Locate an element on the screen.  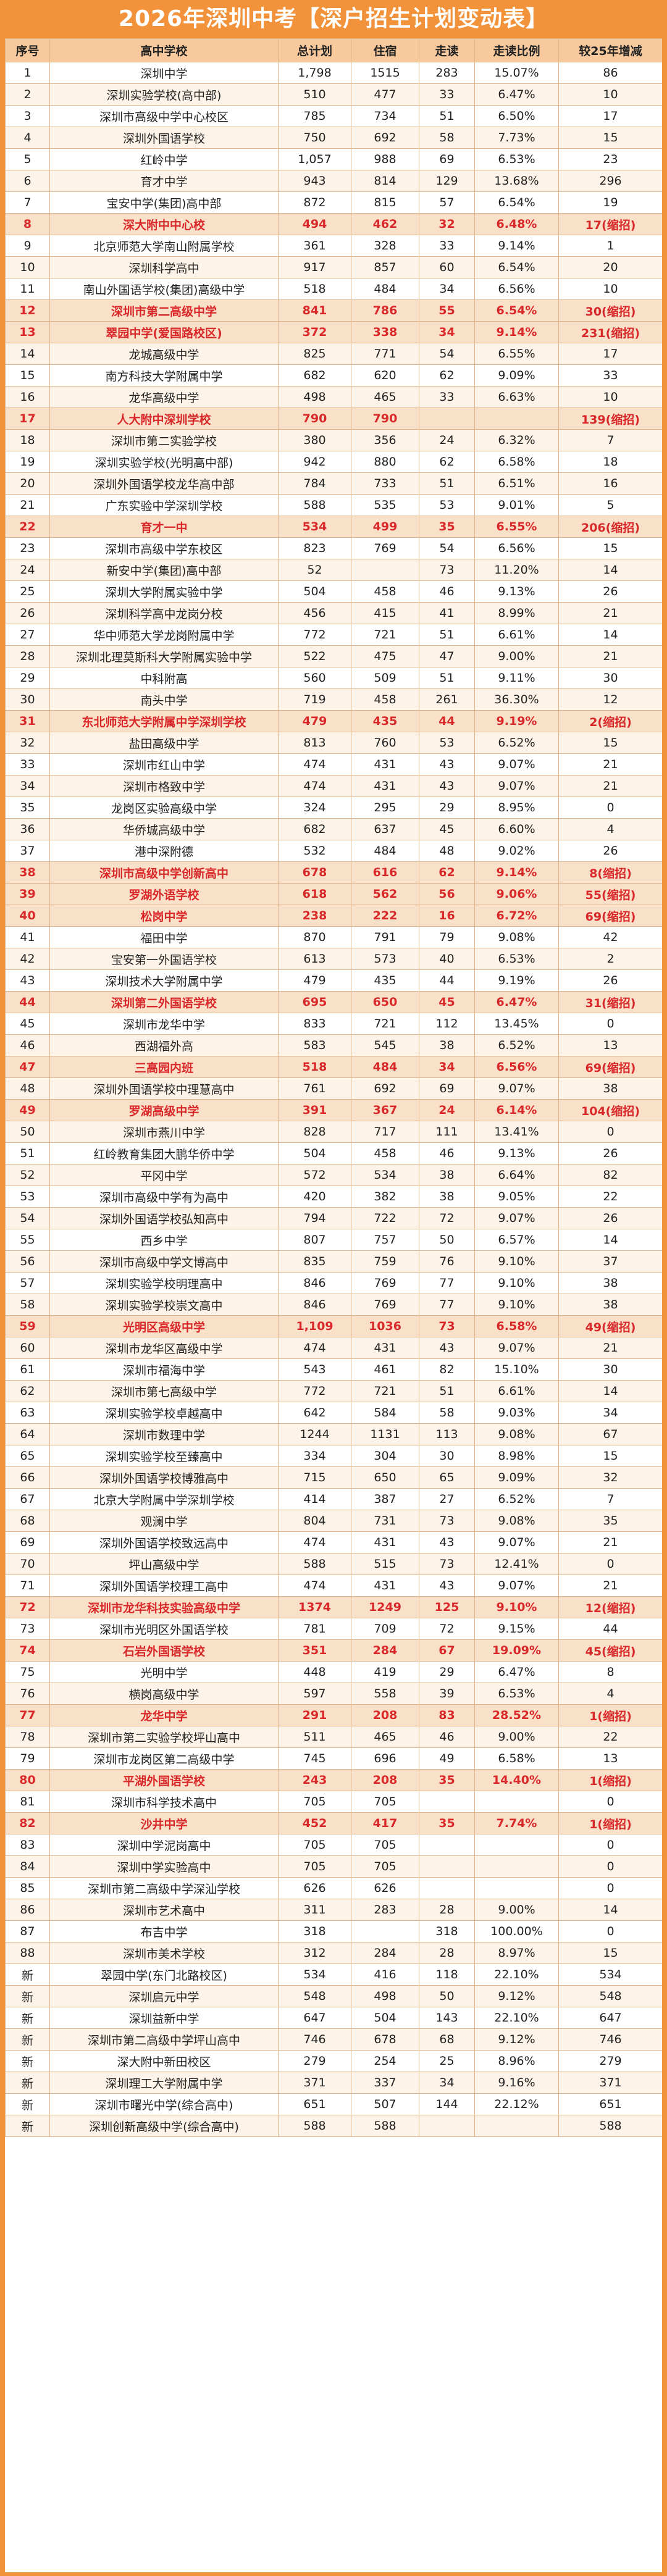
day-count: 73 is located at coordinates (447, 570).